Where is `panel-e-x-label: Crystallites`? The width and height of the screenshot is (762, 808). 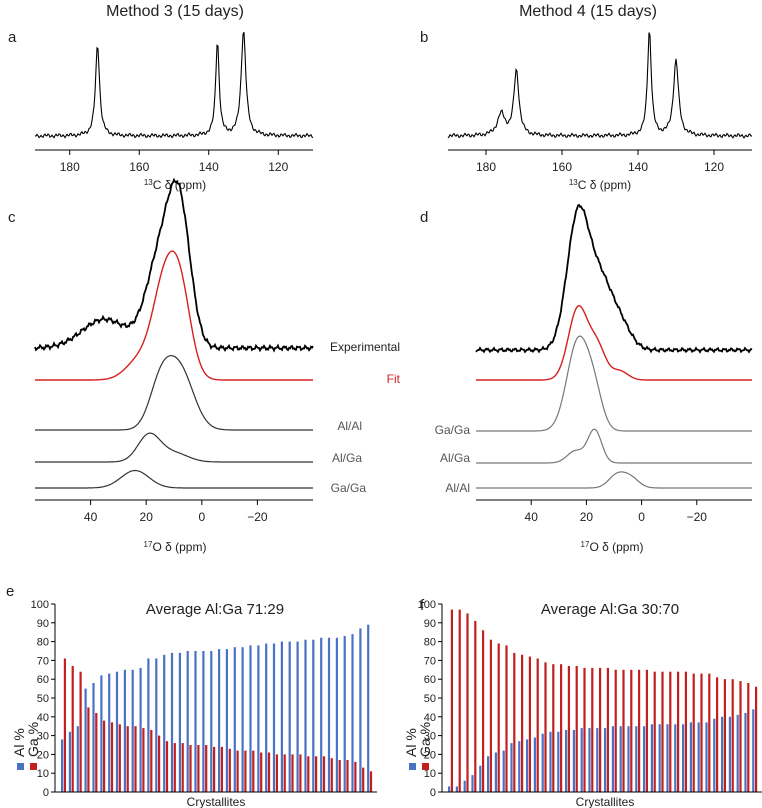
panel-e-x-label: Crystallites is located at coordinates (216, 801).